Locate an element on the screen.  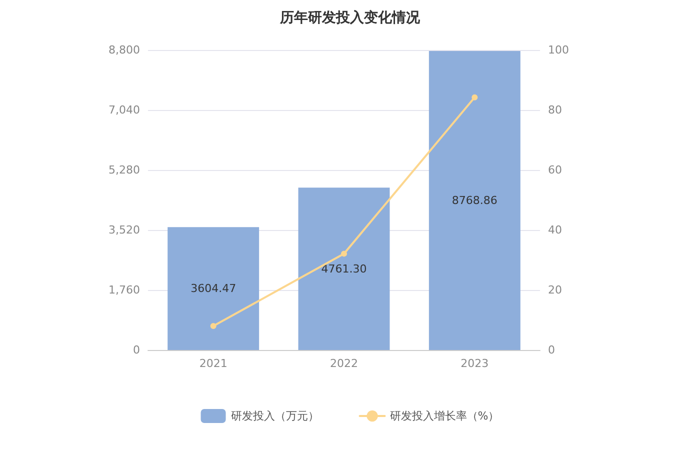
y2-tick-label: 100 is located at coordinates (558, 50).